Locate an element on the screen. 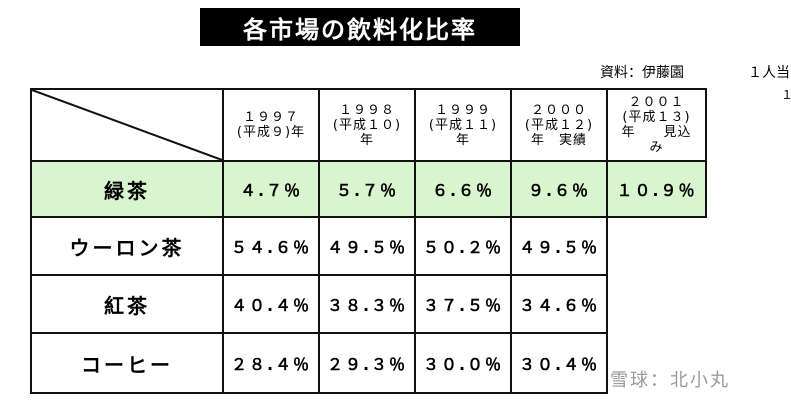  corner-cell is located at coordinates (127, 125).